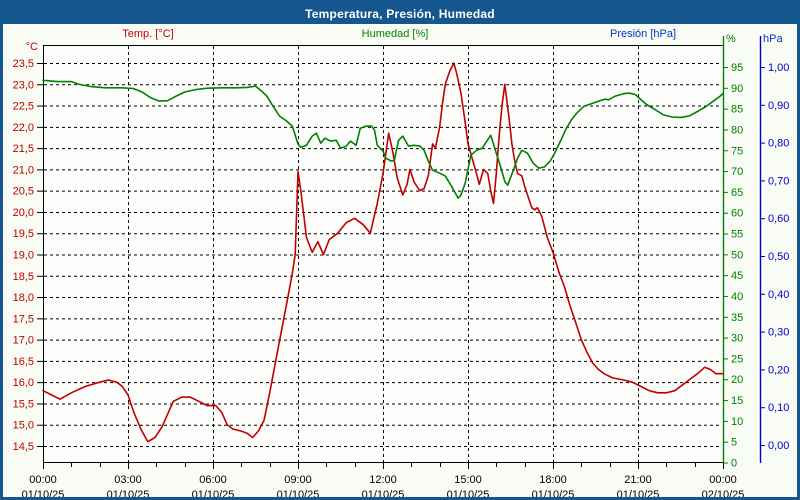  What do you see at coordinates (737, 359) in the screenshot?
I see `svg-text: 25` at bounding box center [737, 359].